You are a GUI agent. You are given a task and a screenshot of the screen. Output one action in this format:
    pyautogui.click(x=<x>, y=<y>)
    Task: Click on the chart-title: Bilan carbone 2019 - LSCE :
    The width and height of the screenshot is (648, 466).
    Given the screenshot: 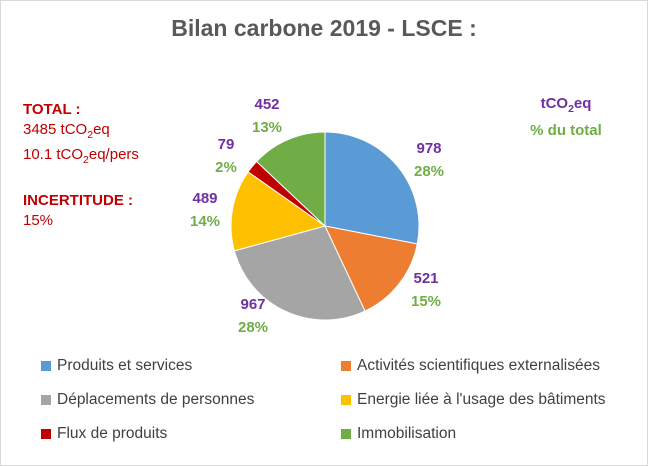 What is the action you would take?
    pyautogui.click(x=324, y=28)
    